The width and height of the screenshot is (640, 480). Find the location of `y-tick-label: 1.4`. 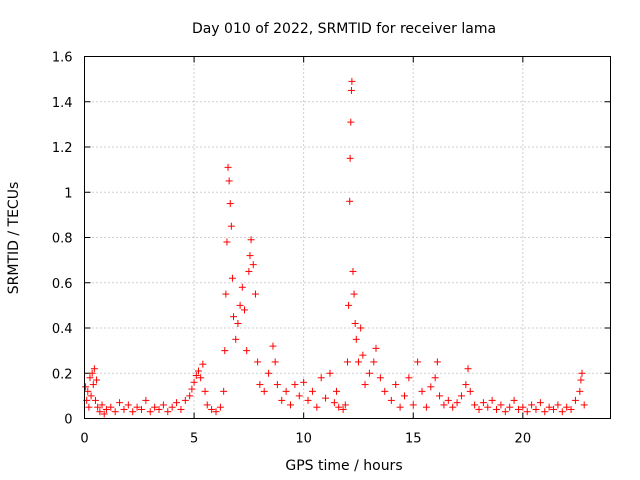

y-tick-label: 1.4 is located at coordinates (62, 103).